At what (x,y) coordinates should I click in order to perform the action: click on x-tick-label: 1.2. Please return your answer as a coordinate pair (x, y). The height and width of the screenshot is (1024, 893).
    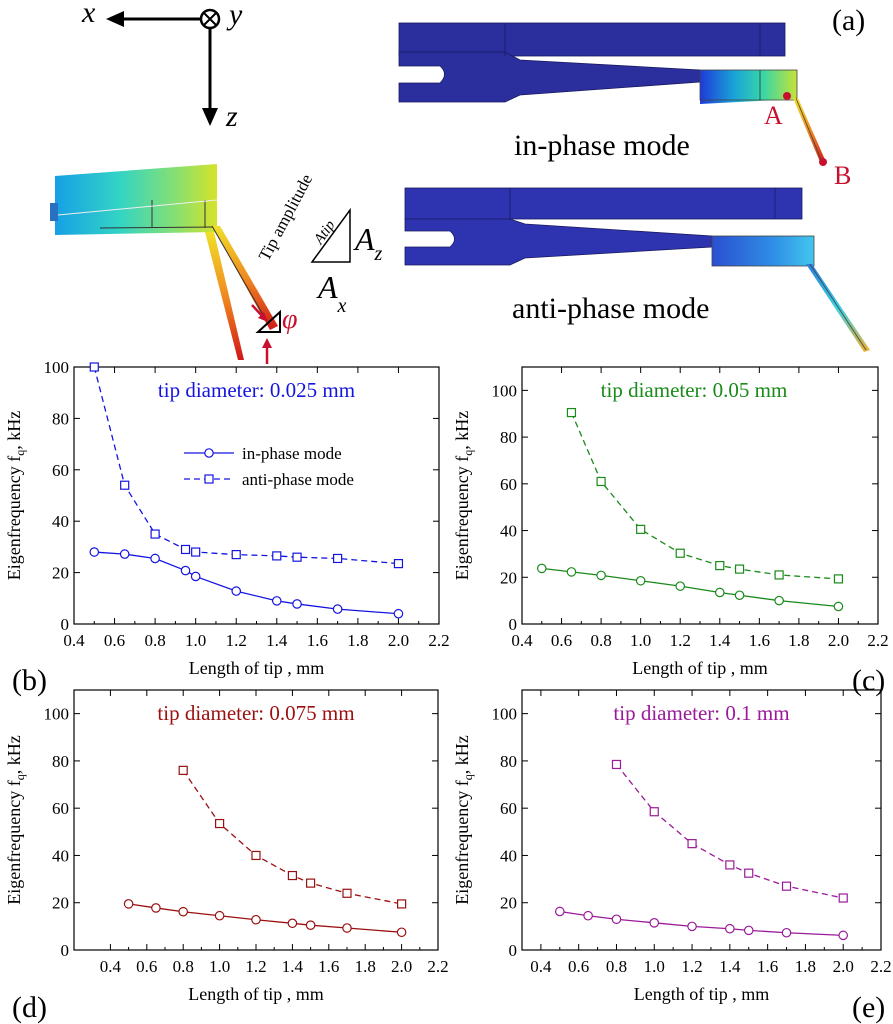
    Looking at the image, I should click on (691, 966).